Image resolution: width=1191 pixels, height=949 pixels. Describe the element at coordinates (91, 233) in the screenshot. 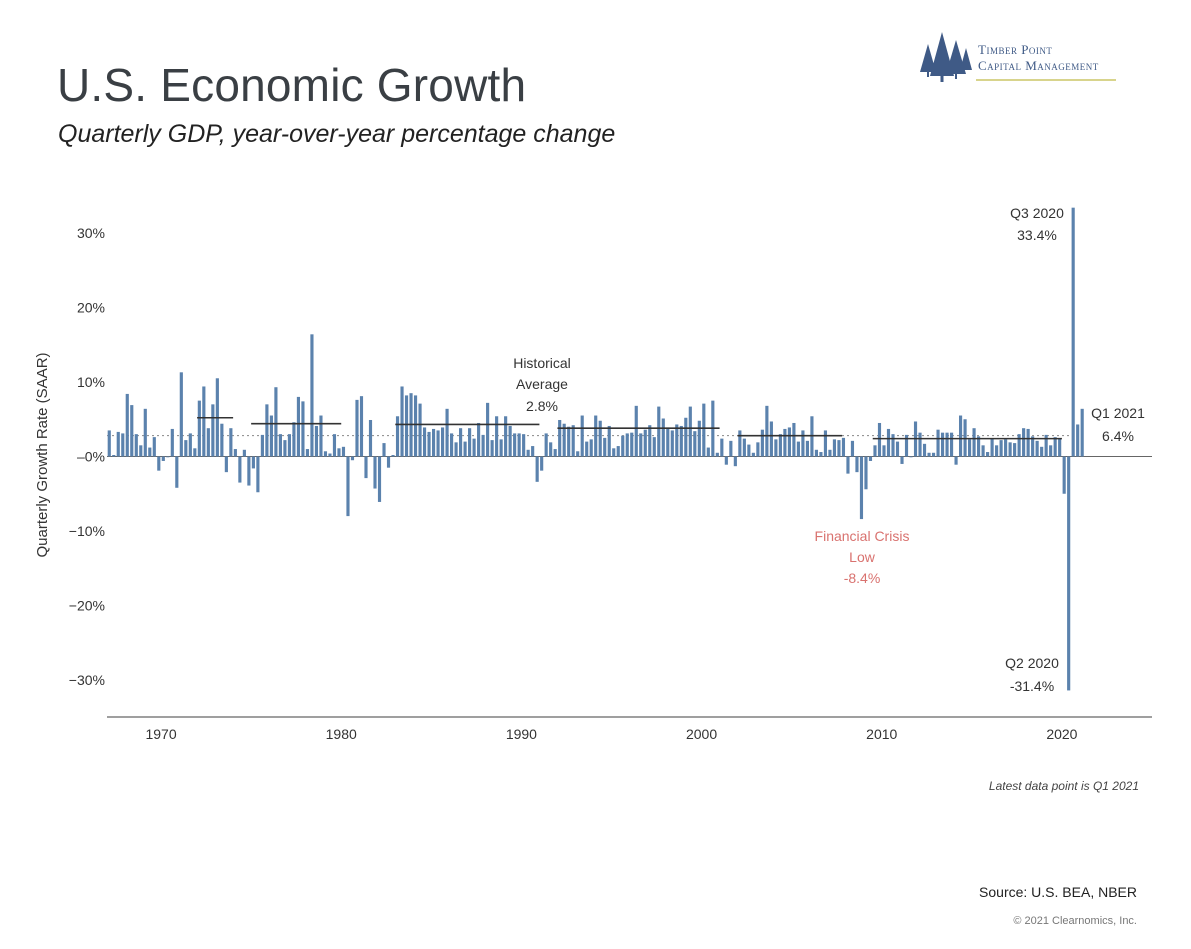

I see `y-tick-label: 30%` at that location.